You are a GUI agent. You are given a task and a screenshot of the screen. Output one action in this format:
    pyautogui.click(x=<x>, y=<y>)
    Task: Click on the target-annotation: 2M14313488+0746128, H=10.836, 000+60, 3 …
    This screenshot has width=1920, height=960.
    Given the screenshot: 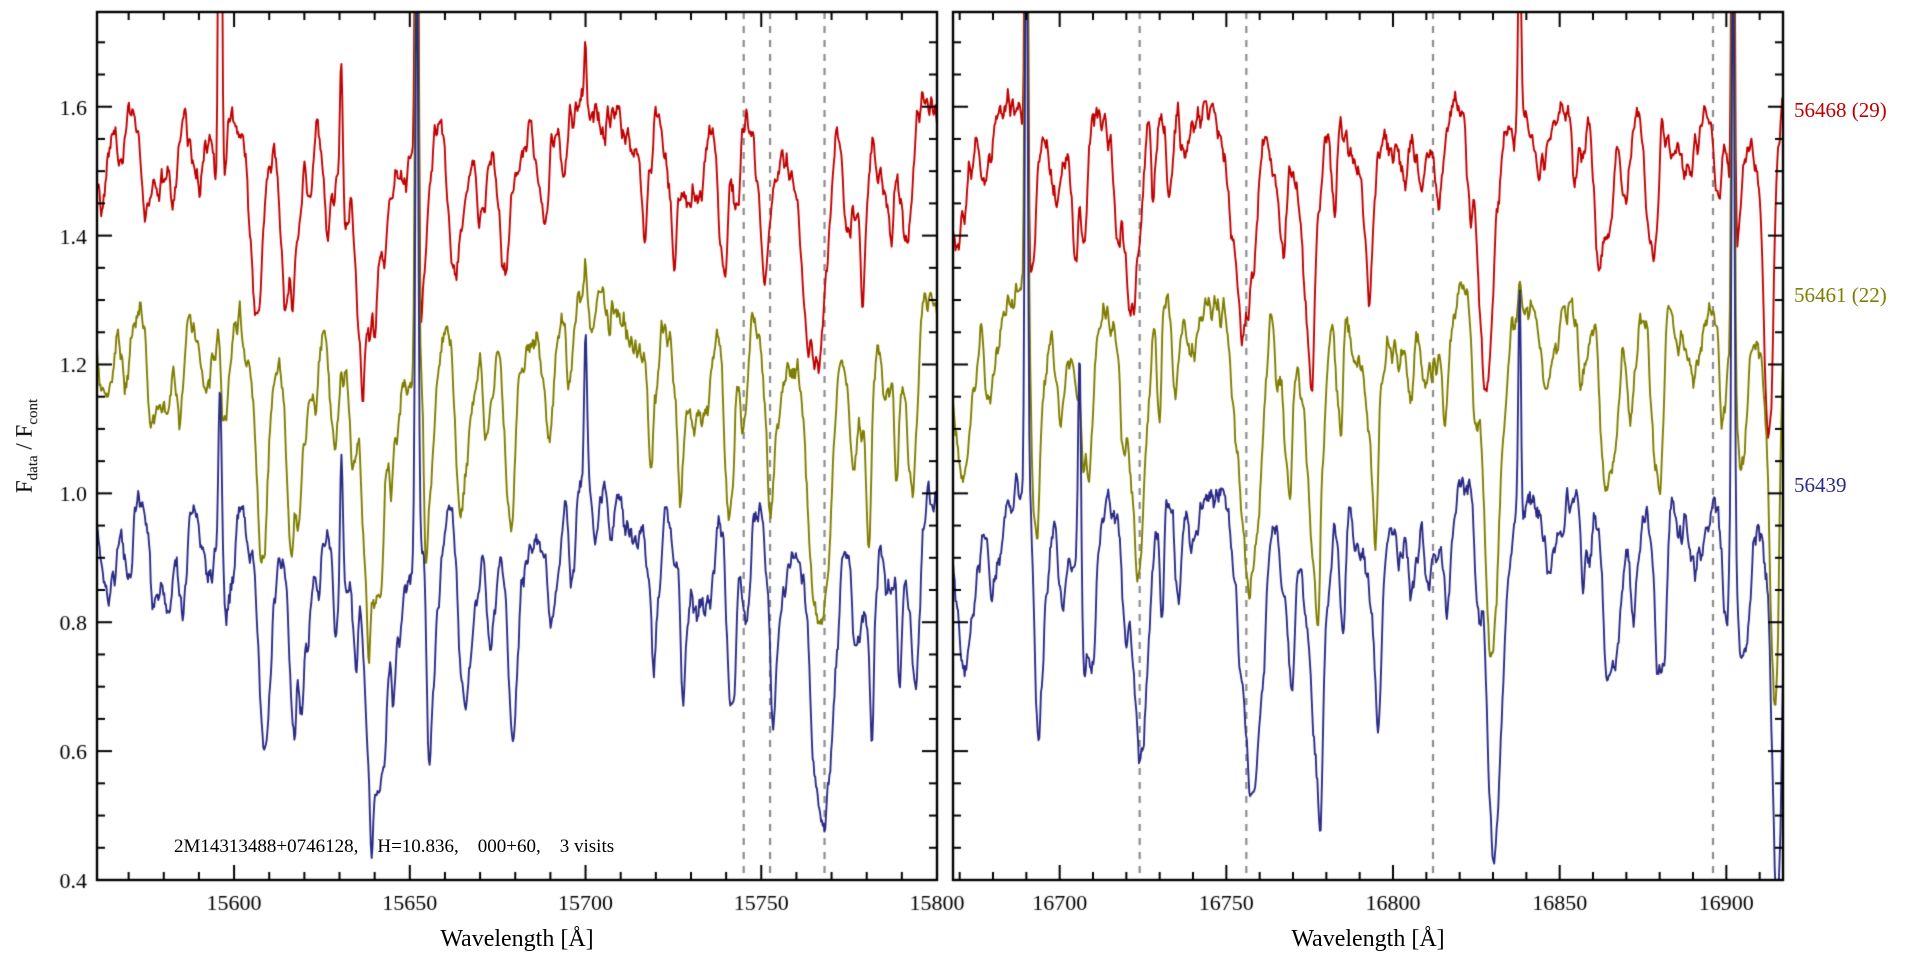 What is the action you would take?
    pyautogui.click(x=394, y=846)
    